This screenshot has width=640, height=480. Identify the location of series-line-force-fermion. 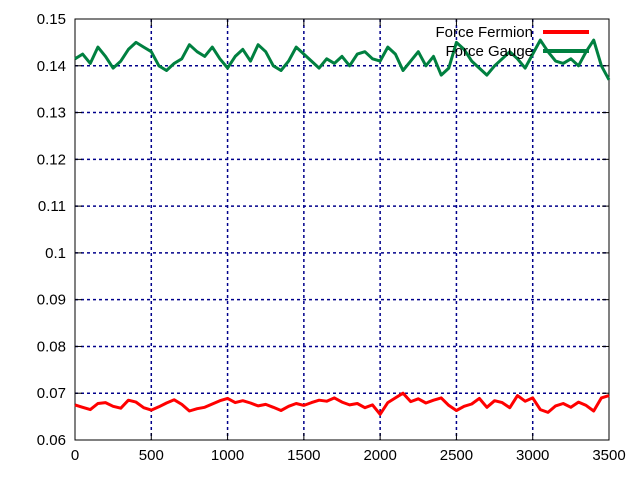
(342, 403).